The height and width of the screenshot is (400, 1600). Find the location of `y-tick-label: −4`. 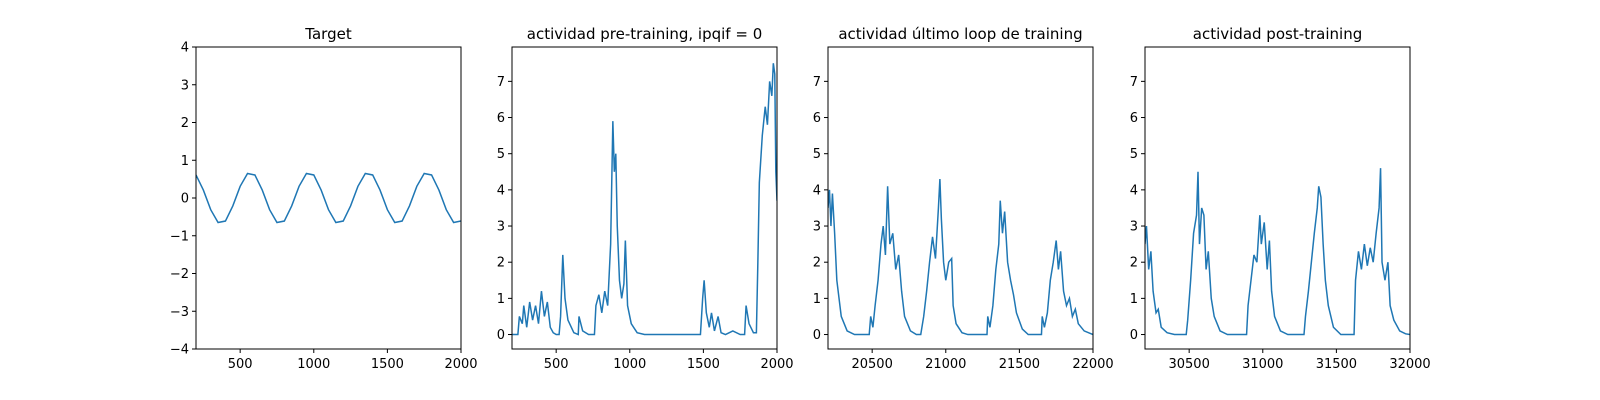

y-tick-label: −4 is located at coordinates (179, 350).